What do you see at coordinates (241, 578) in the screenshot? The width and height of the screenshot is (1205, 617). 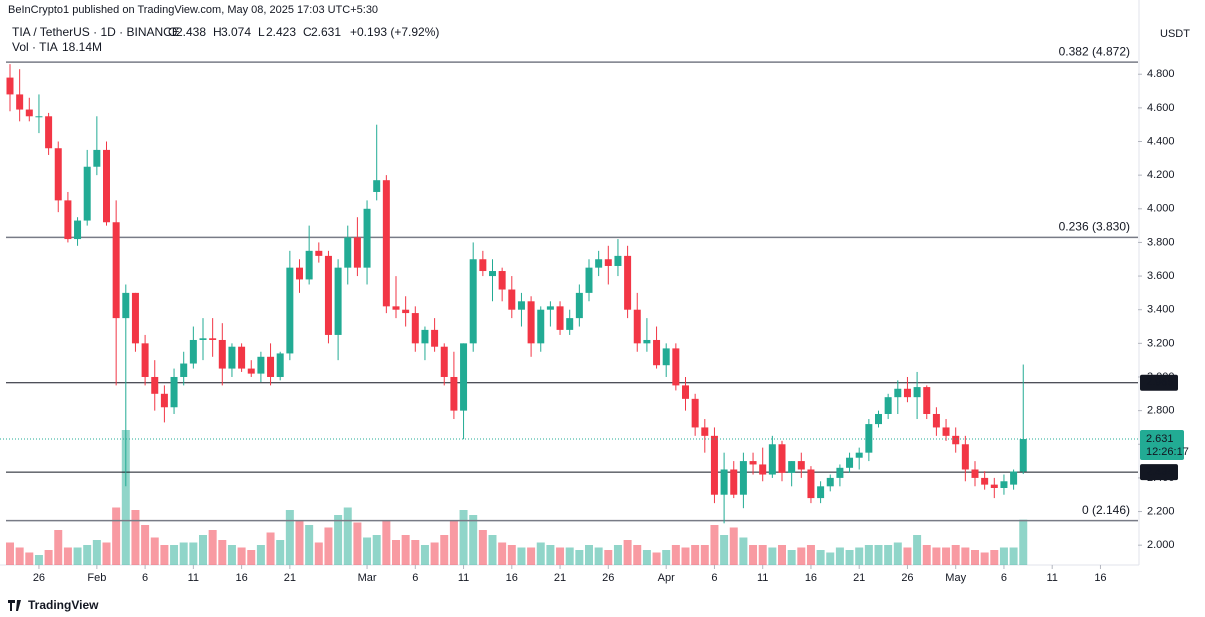 I see `x-tick-label: 16` at bounding box center [241, 578].